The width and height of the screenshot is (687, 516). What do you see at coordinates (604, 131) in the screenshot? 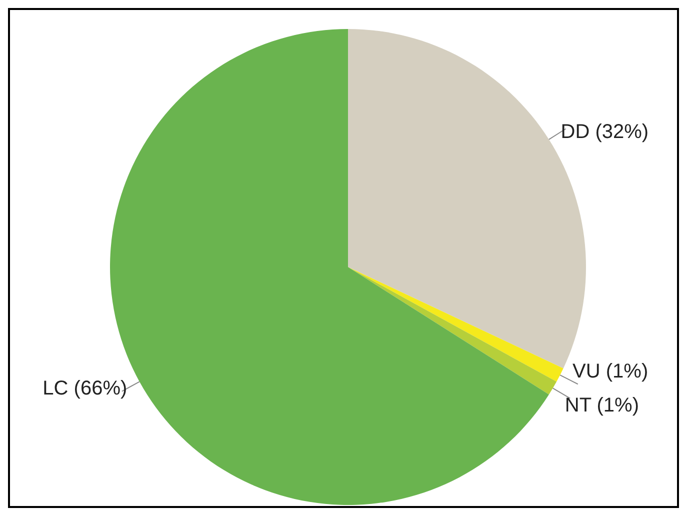
I see `slice-label: DD (32%)` at bounding box center [604, 131].